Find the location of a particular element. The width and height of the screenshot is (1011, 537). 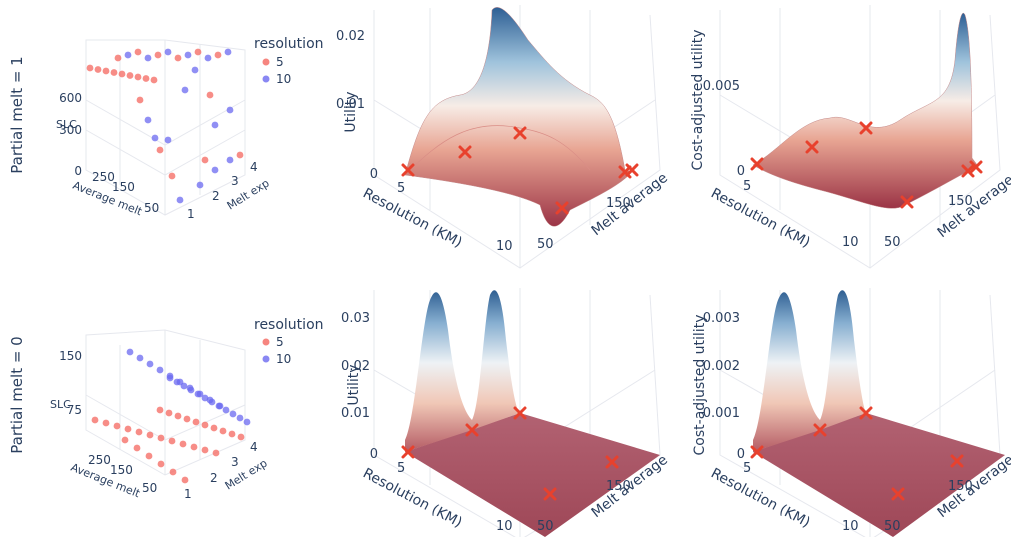

legend-title: resolution is located at coordinates (289, 325).